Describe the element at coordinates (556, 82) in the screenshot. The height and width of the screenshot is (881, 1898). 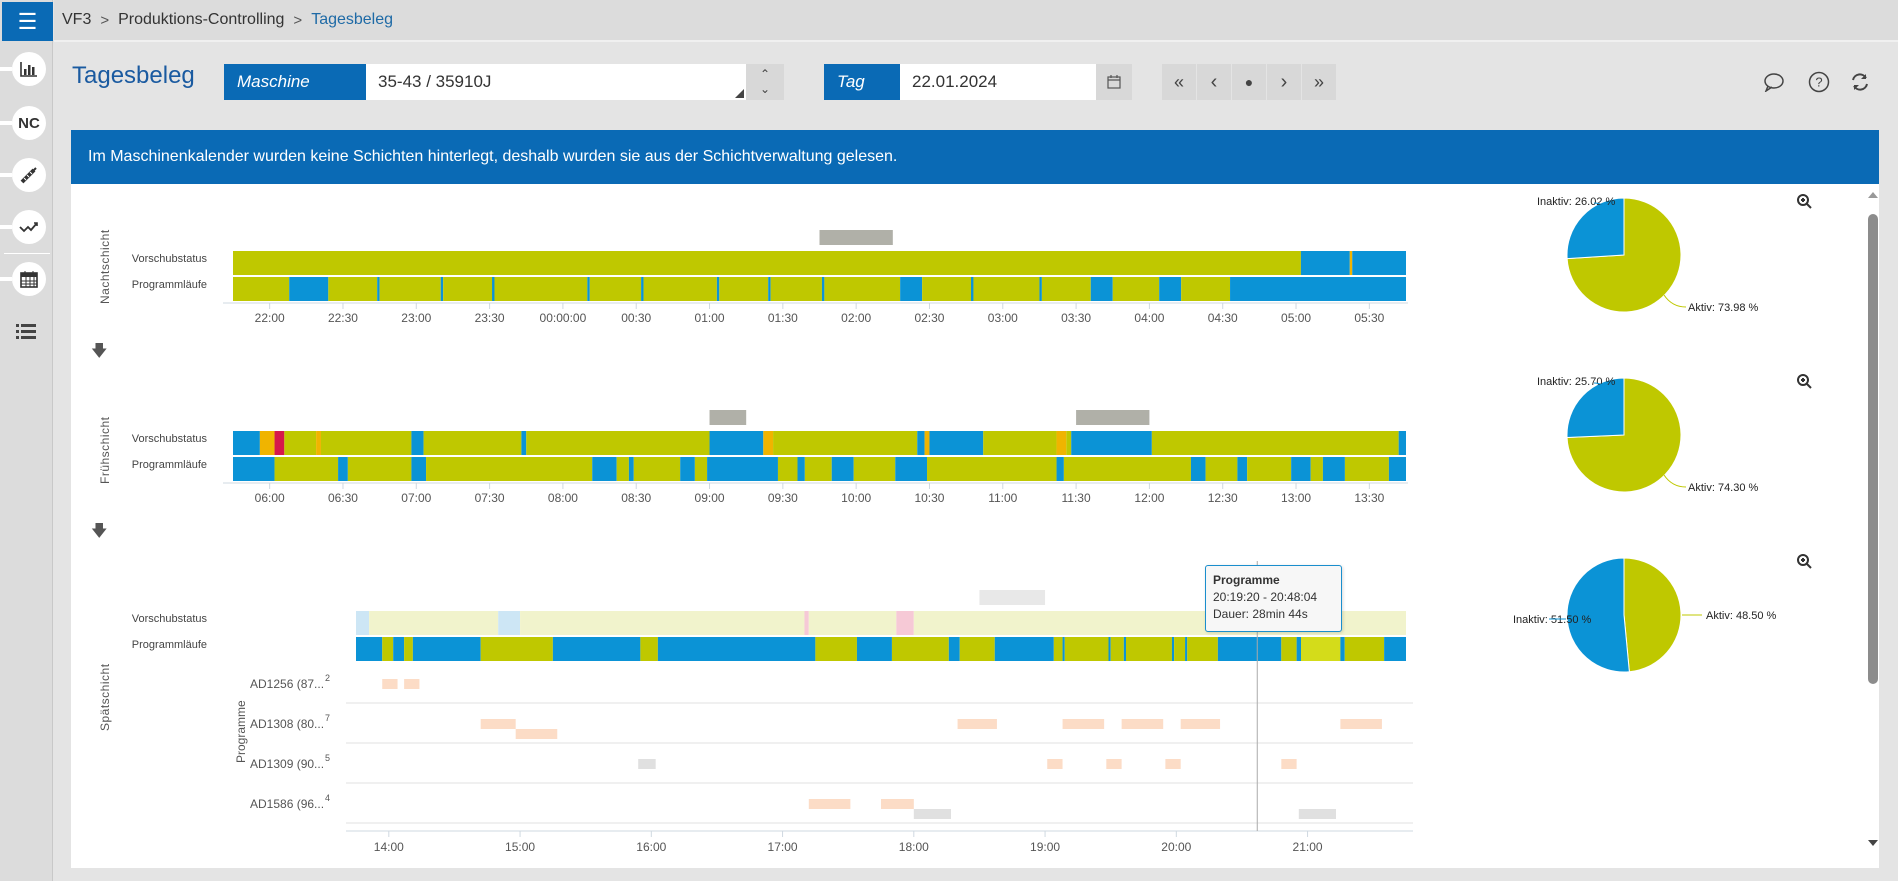
I see `machine-select: 35-43 / 35910J` at that location.